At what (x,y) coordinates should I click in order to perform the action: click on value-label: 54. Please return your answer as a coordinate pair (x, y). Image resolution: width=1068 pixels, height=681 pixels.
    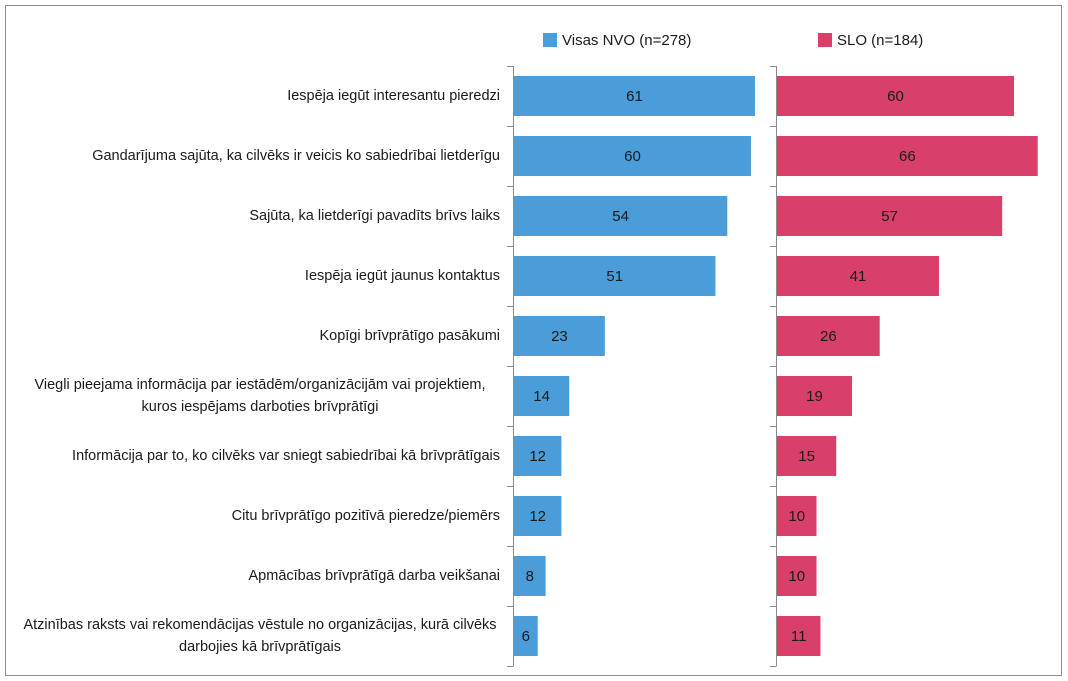
    Looking at the image, I should click on (620, 216).